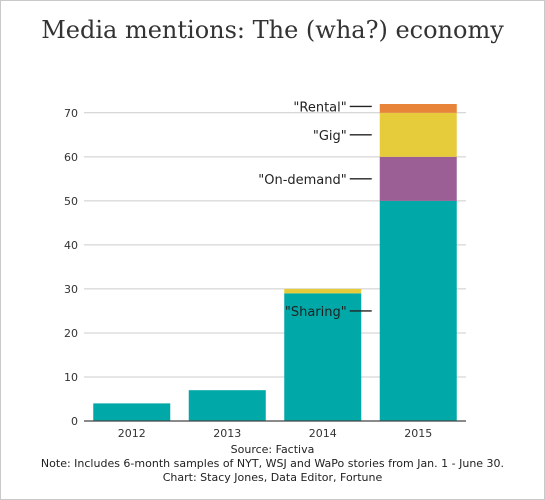  What do you see at coordinates (71, 333) in the screenshot?
I see `y-tick-label: 20` at bounding box center [71, 333].